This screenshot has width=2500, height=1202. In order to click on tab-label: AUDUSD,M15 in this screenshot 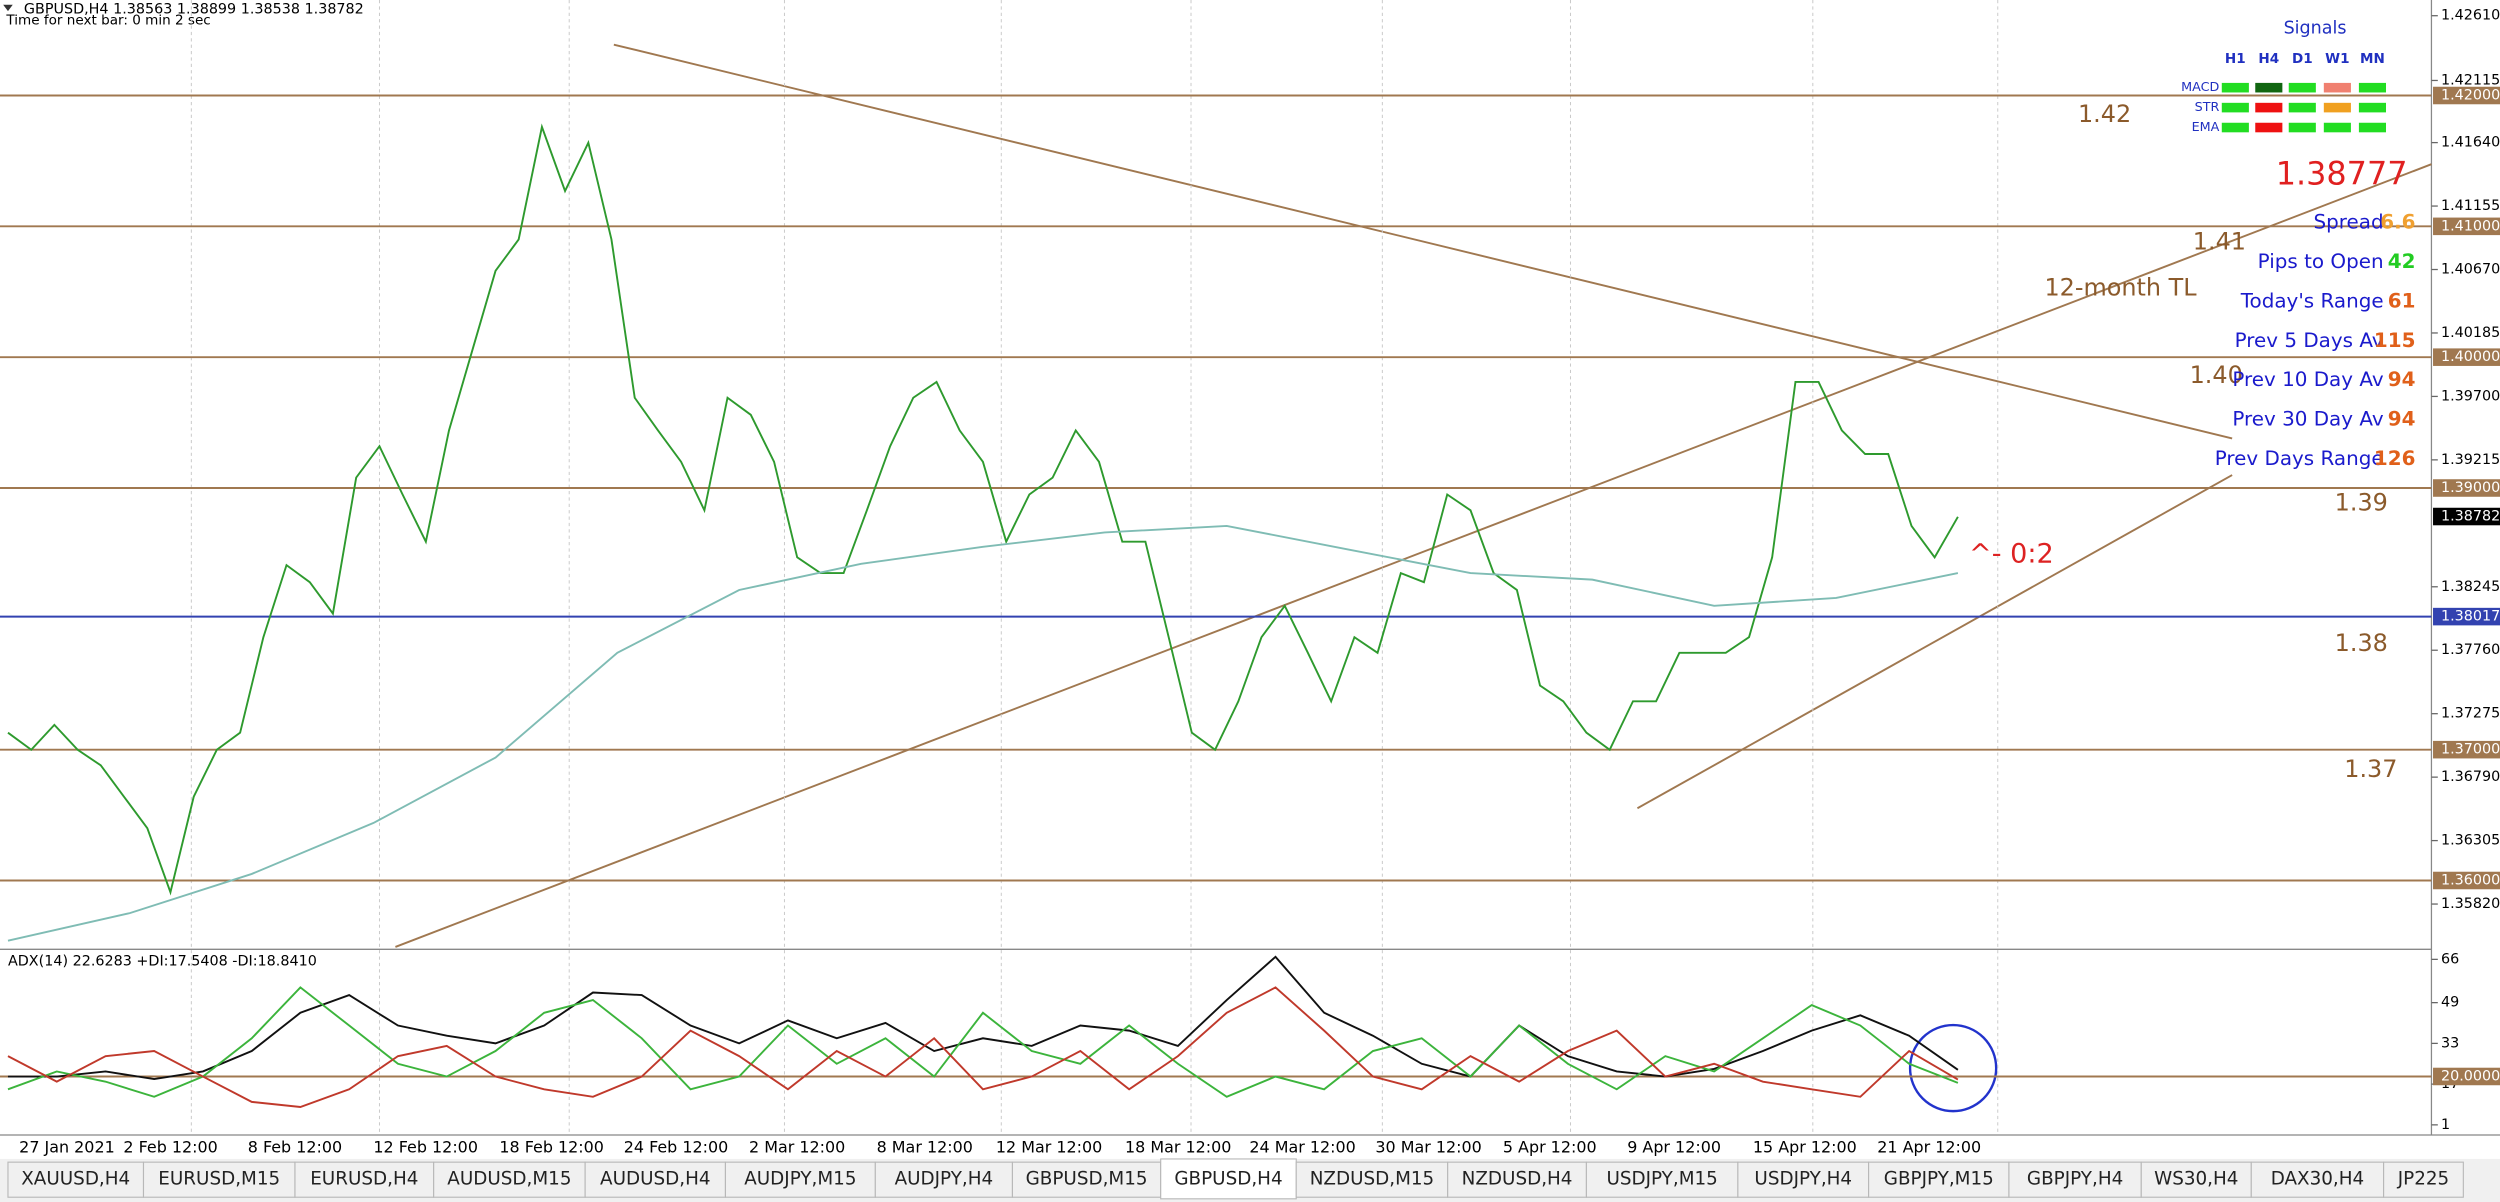, I will do `click(509, 1179)`.